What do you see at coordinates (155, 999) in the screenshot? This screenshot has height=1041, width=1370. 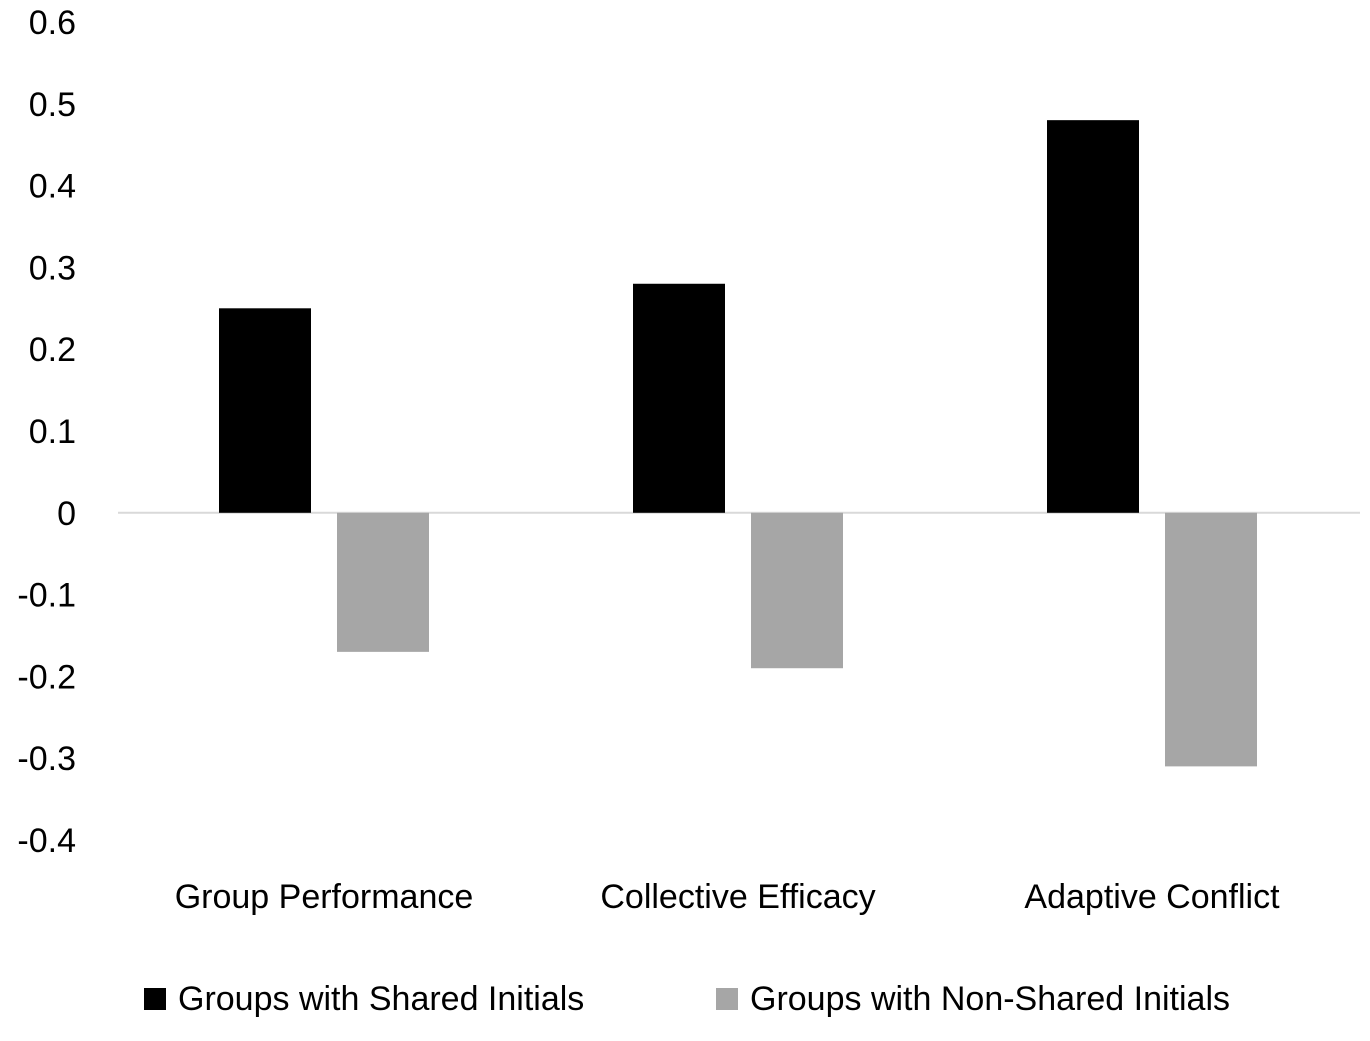 I see `legend-swatch-shared` at bounding box center [155, 999].